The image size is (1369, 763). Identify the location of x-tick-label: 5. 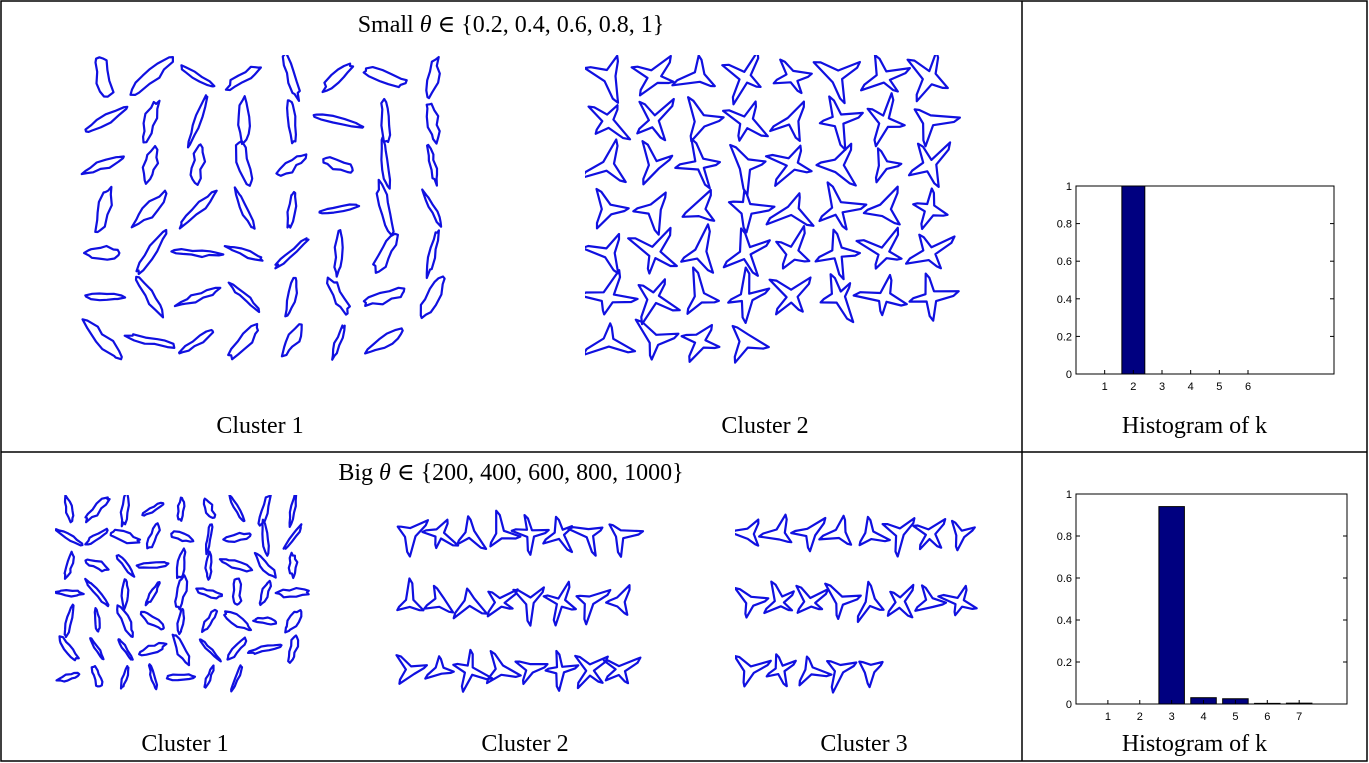
(1235, 717).